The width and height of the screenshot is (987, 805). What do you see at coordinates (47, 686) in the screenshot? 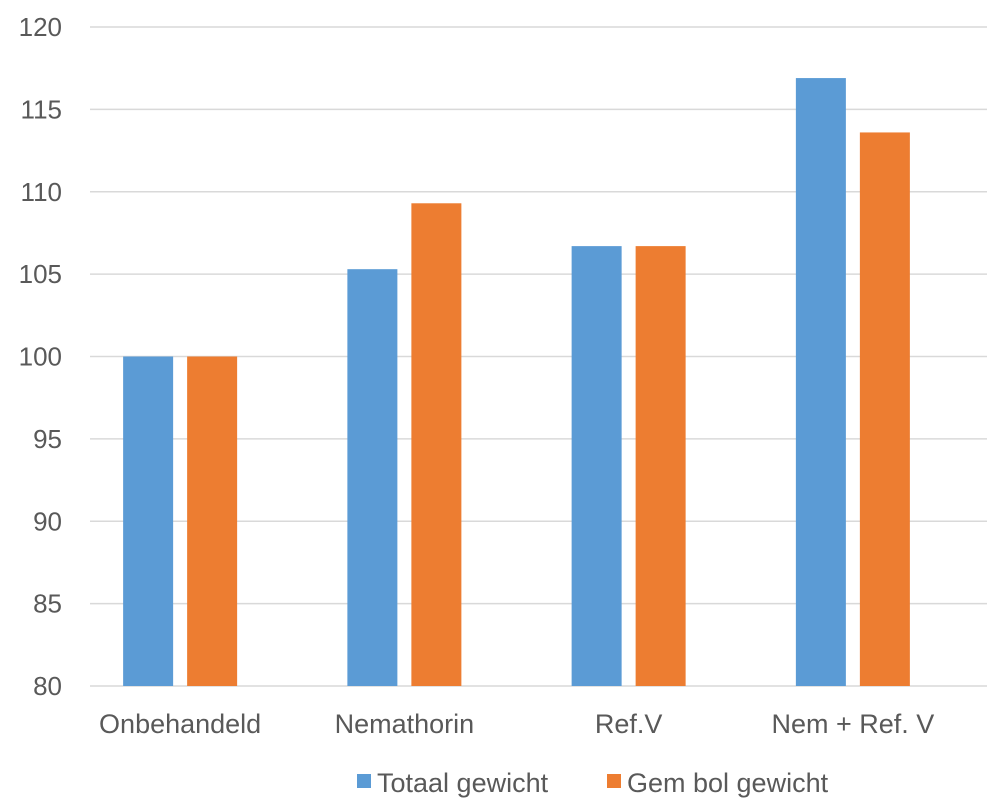
I see `y-tick-label: 80` at bounding box center [47, 686].